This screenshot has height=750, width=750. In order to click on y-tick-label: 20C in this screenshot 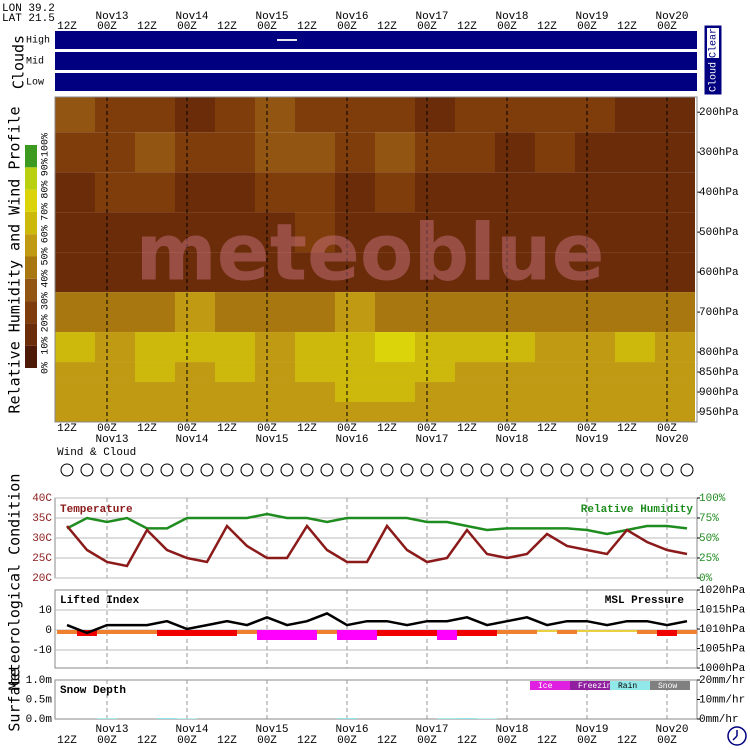, I will do `click(42, 579)`.